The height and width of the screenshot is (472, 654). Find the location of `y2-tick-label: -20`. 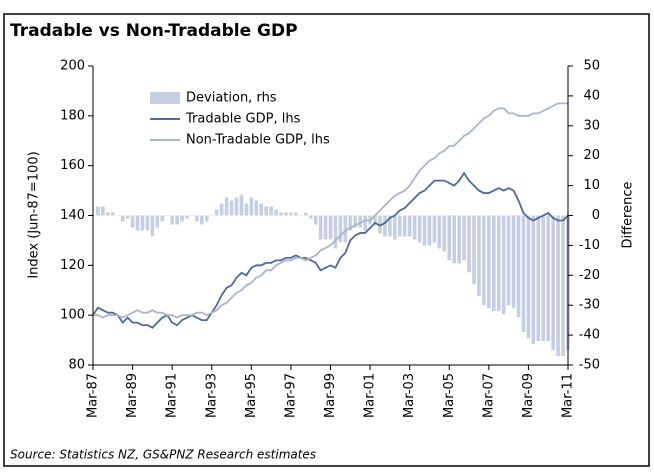

y2-tick-label: -20 is located at coordinates (589, 275).